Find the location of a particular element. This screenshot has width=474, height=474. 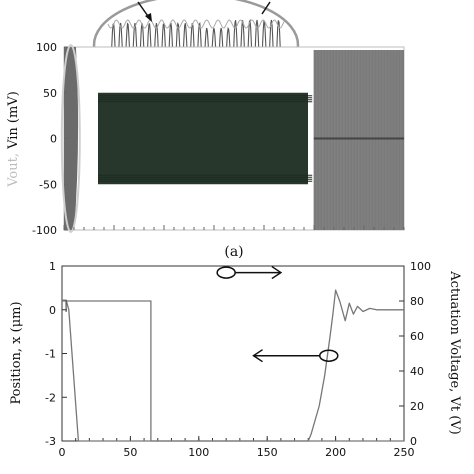

panel-label-a: (a) is located at coordinates (233, 252).